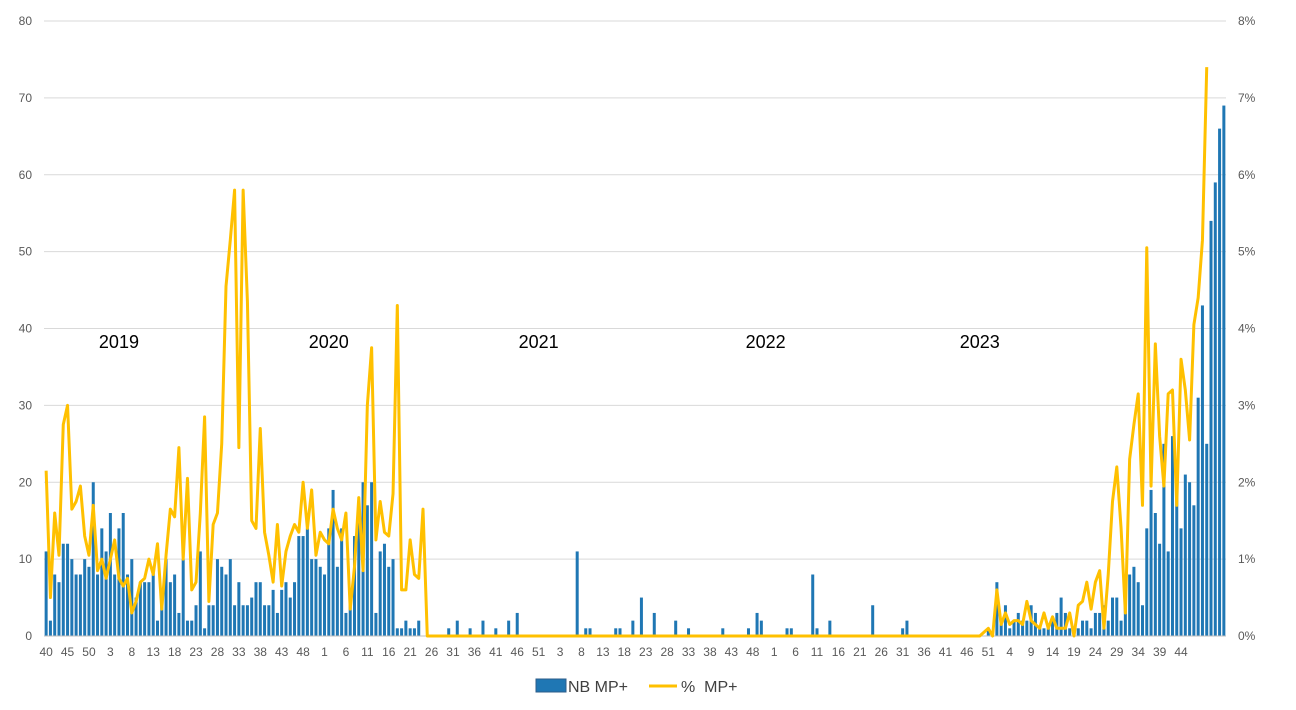  What do you see at coordinates (329, 342) in the screenshot?
I see `year-label: 2020` at bounding box center [329, 342].